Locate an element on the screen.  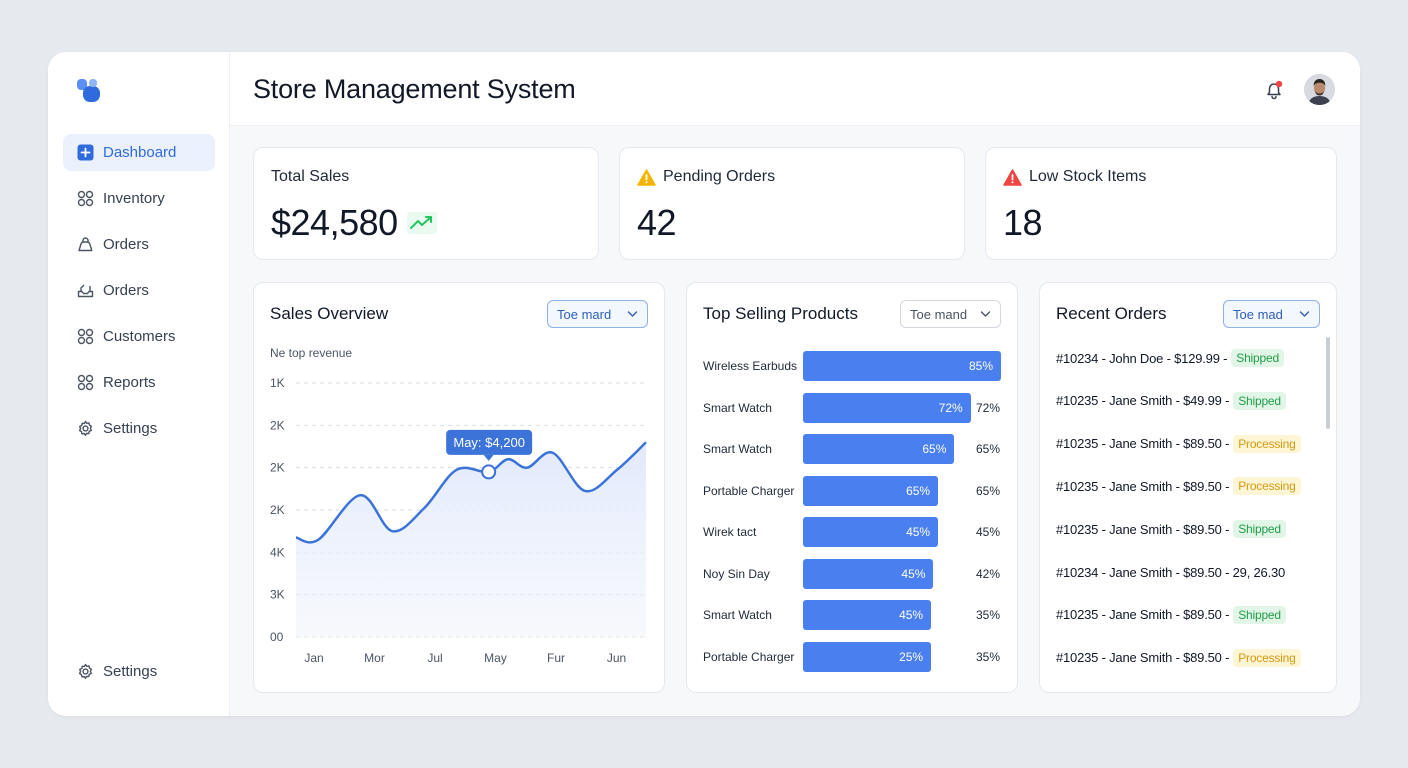
product-name: Wireless Earbuds is located at coordinates (750, 366).